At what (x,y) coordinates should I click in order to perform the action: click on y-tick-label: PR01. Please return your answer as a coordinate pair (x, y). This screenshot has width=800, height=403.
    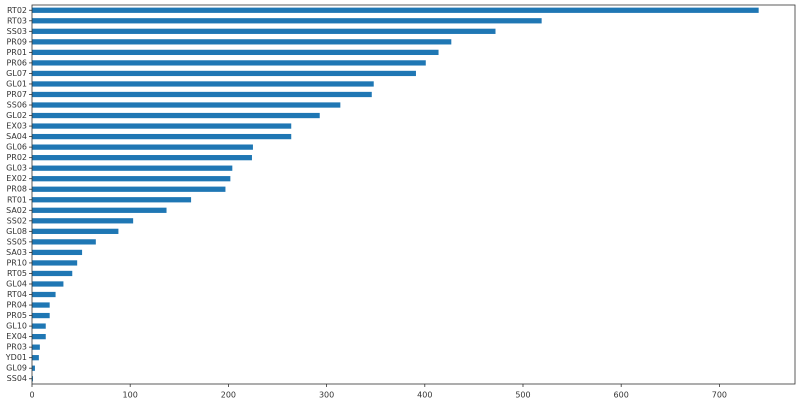
    Looking at the image, I should click on (16, 52).